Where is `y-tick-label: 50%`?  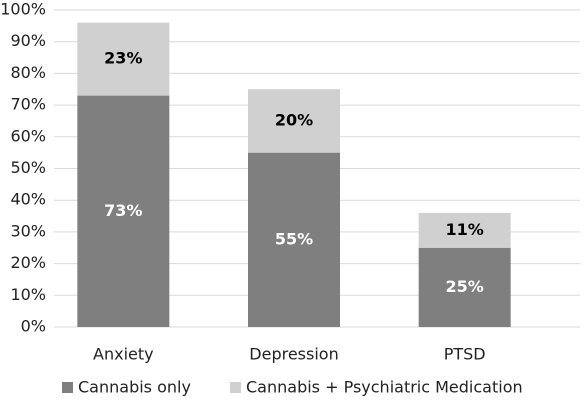 y-tick-label: 50% is located at coordinates (28, 167).